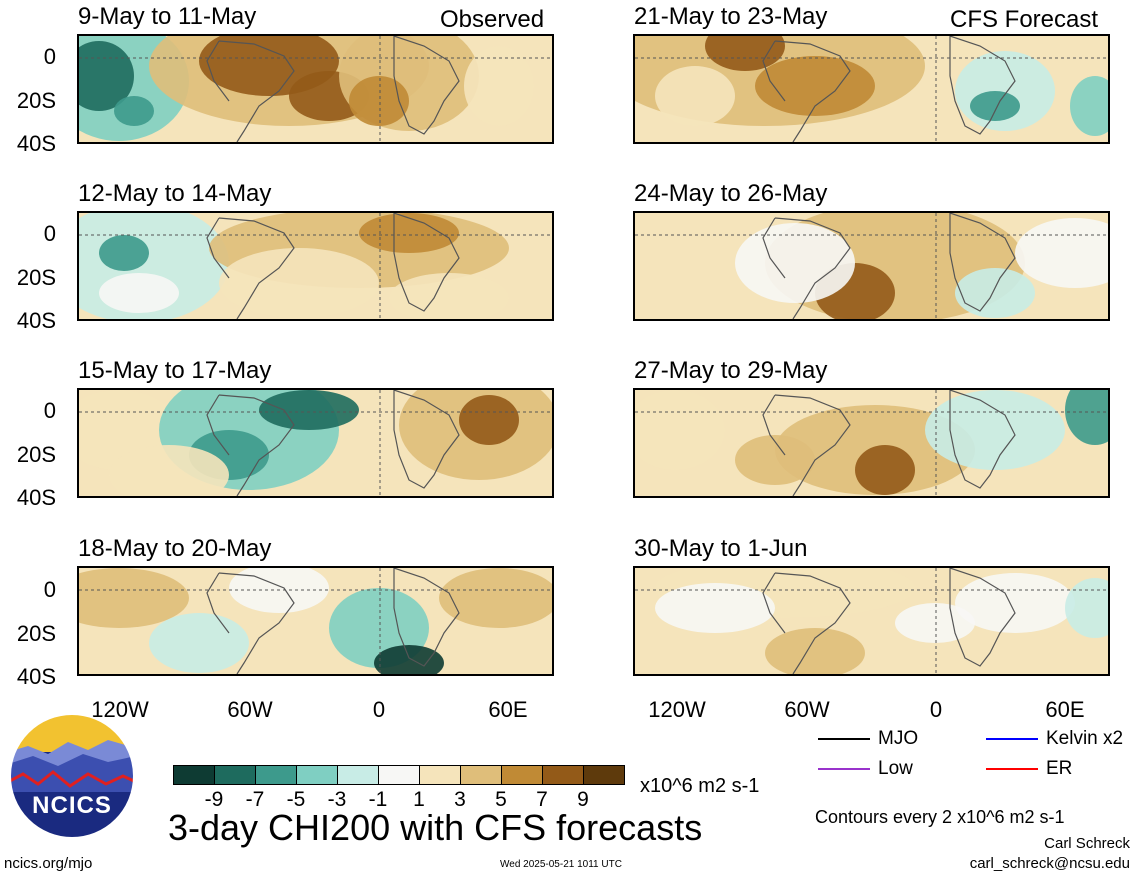  What do you see at coordinates (175, 548) in the screenshot?
I see `panel-title-left-4: 18-May to 20-May` at bounding box center [175, 548].